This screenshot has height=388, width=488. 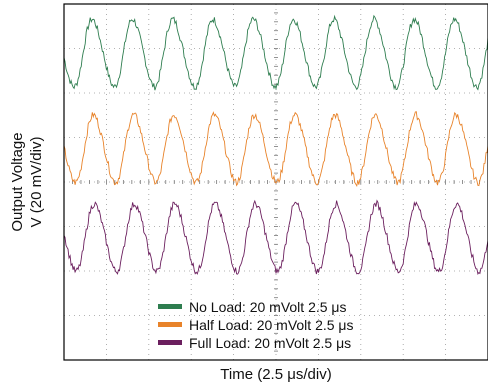 I want to click on y-axis-label-line2: V (20 mV/div), so click(x=36, y=182).